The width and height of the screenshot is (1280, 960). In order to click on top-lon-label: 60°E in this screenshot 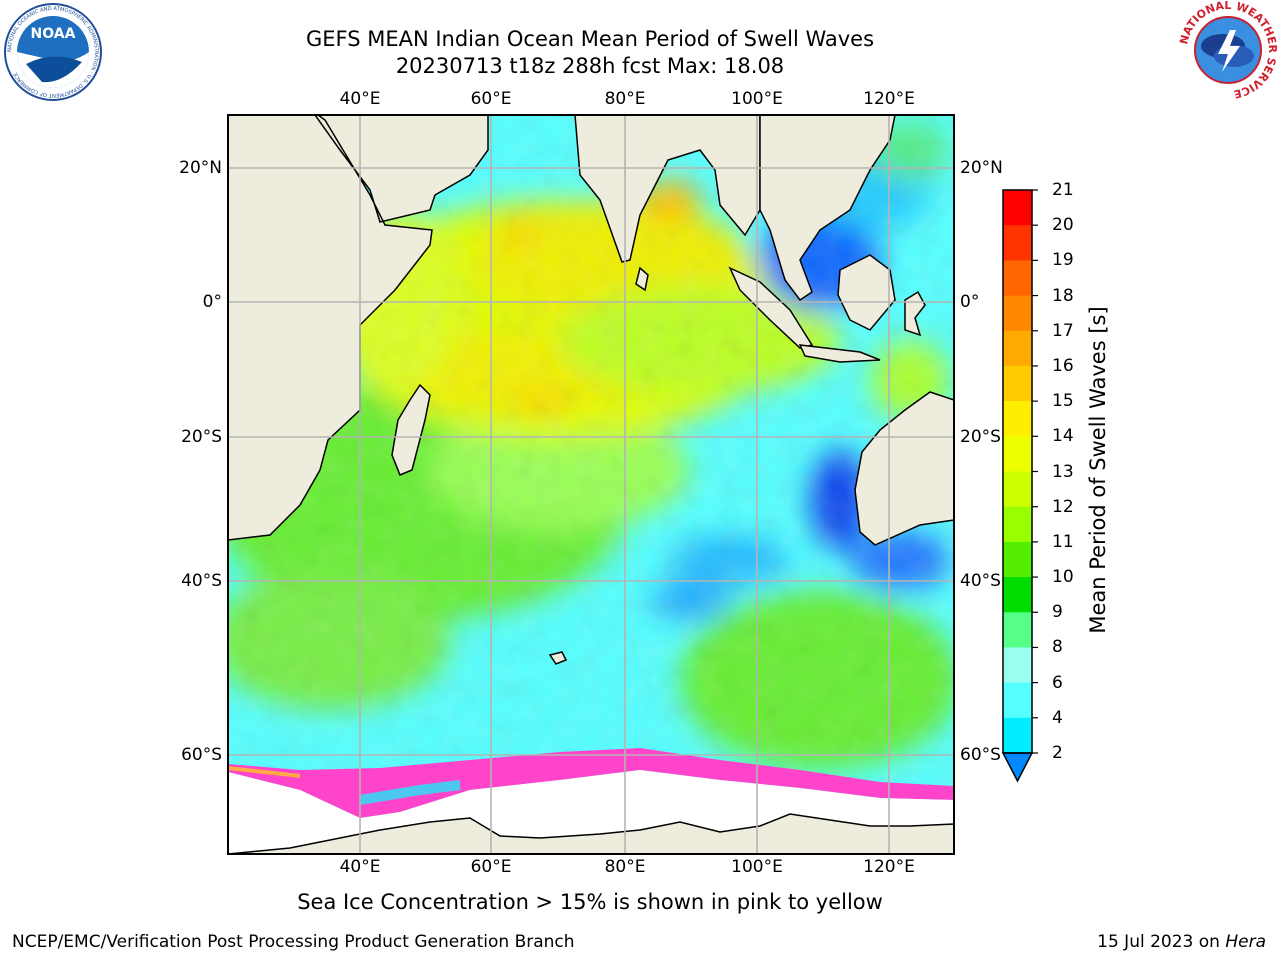, I will do `click(491, 99)`.